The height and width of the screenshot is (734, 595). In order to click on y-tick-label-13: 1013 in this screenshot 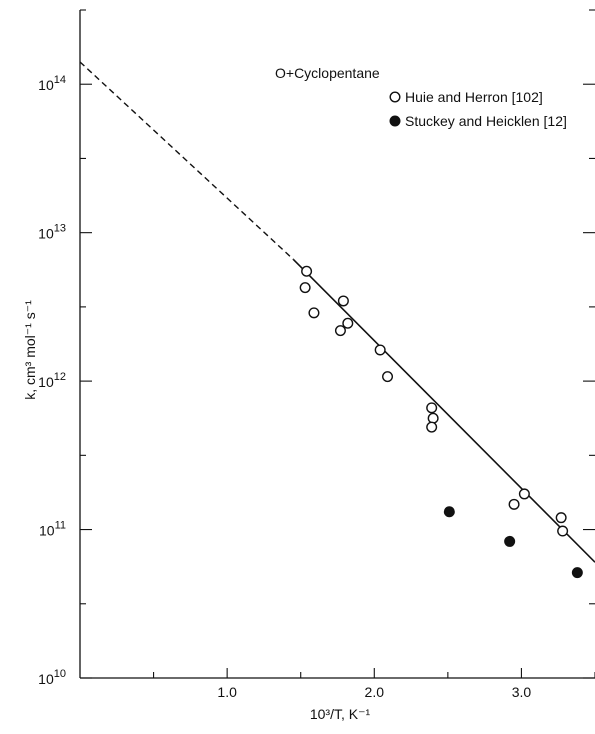, I will do `click(52, 232)`.